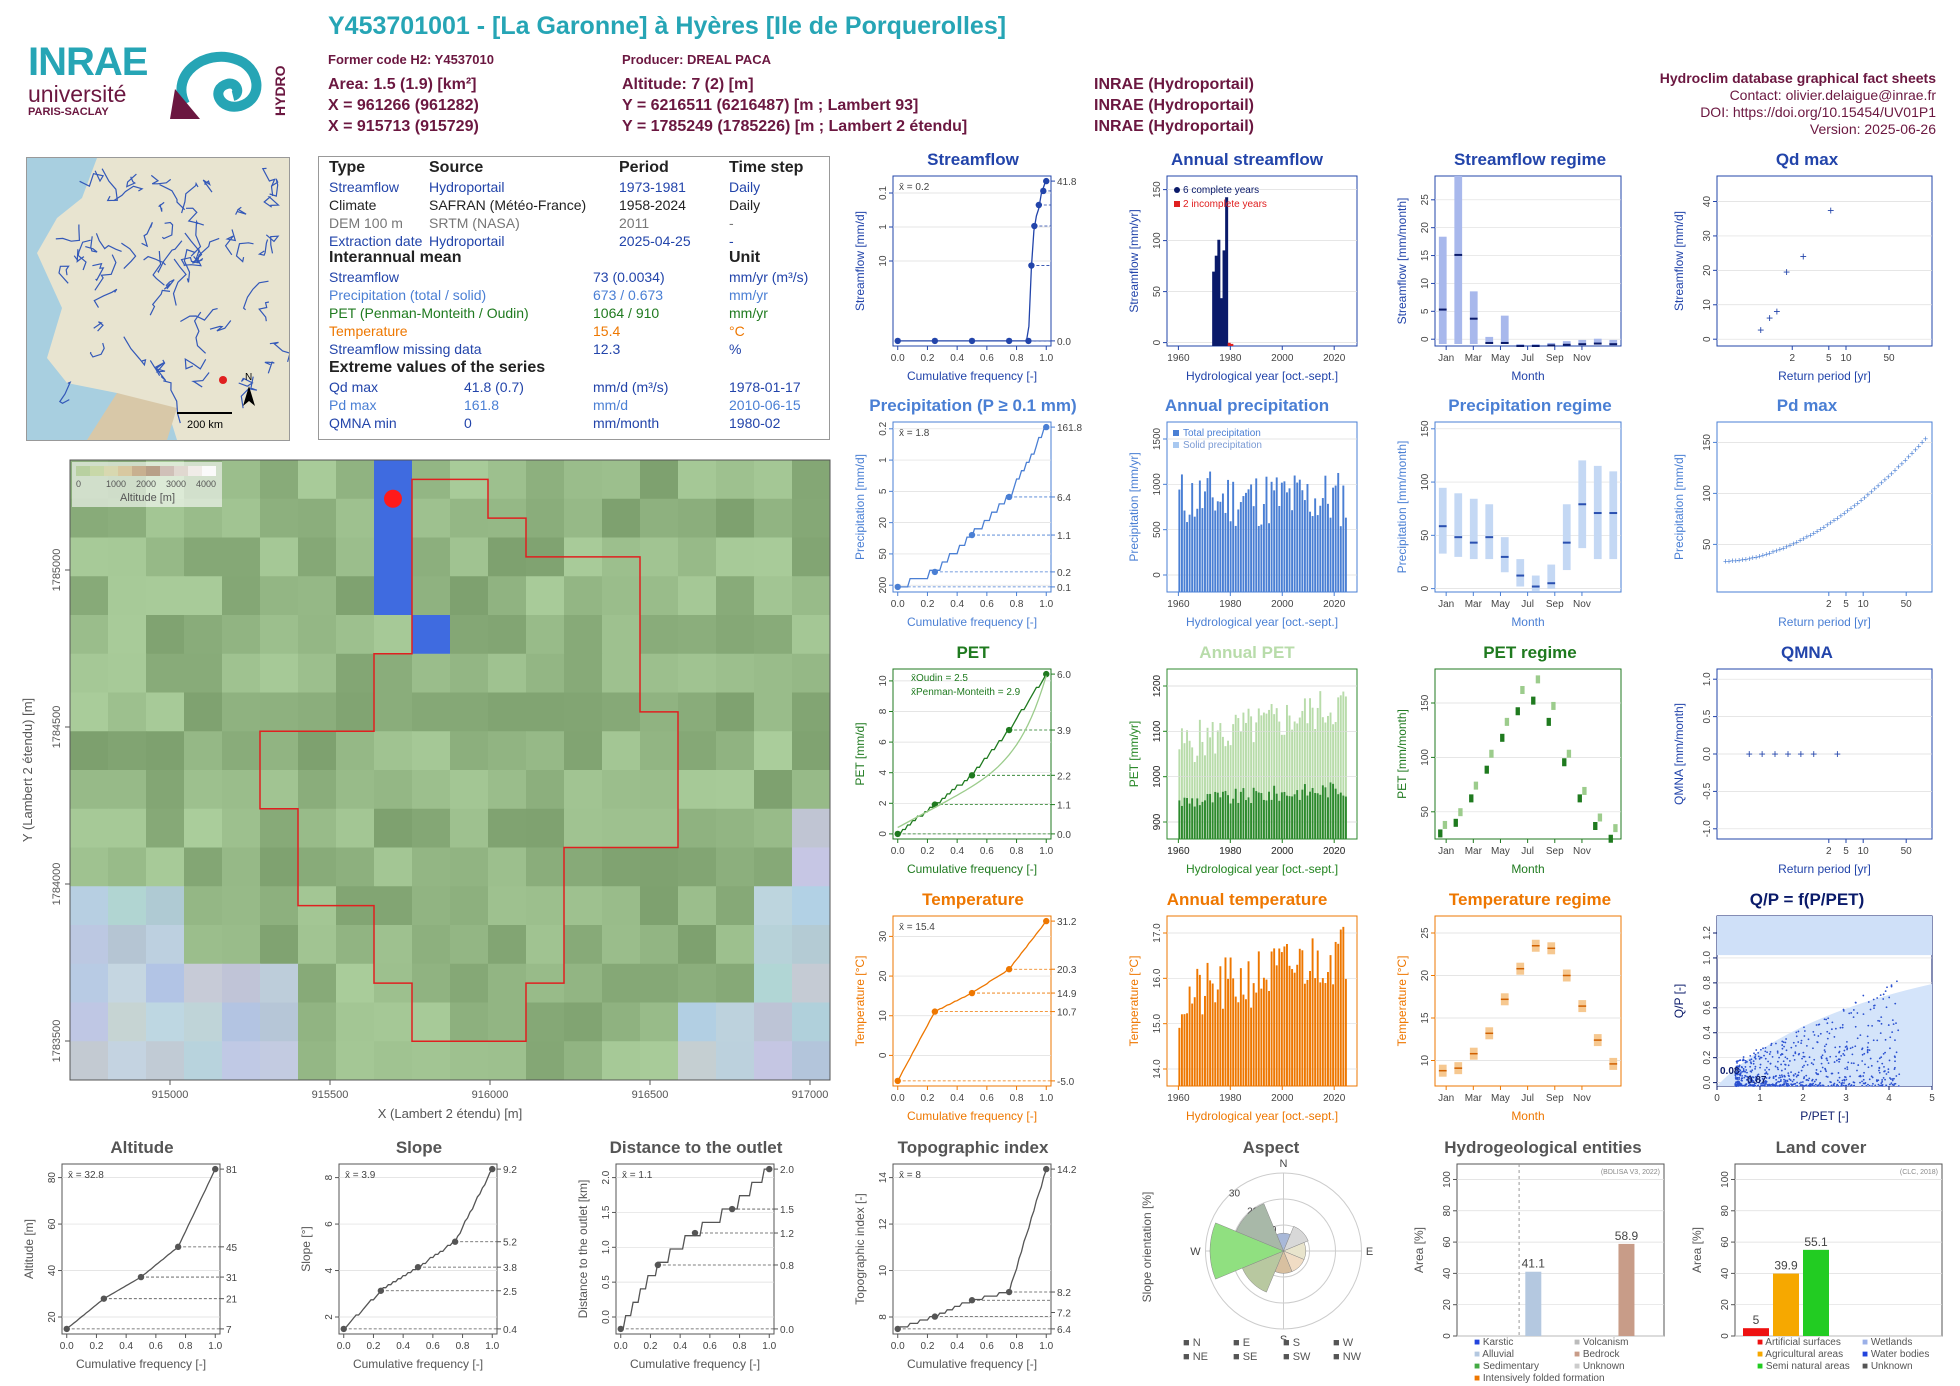 The image size is (1960, 1386). I want to click on x-tick-label: 0.8, so click(1017, 1346).